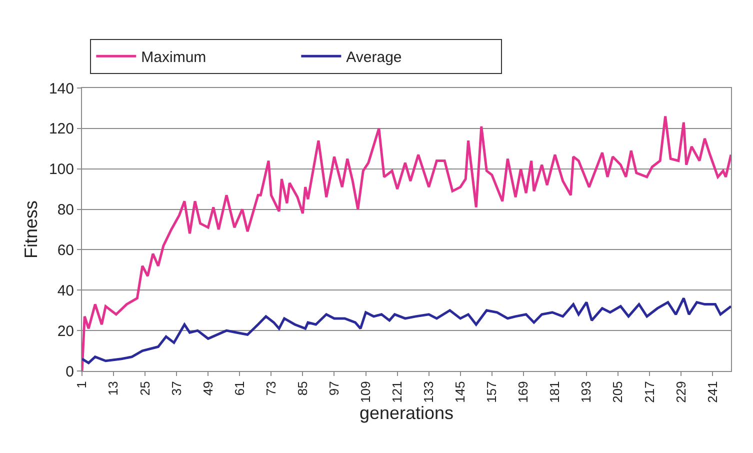  Describe the element at coordinates (523, 392) in the screenshot. I see `x-tick-label: 169` at that location.